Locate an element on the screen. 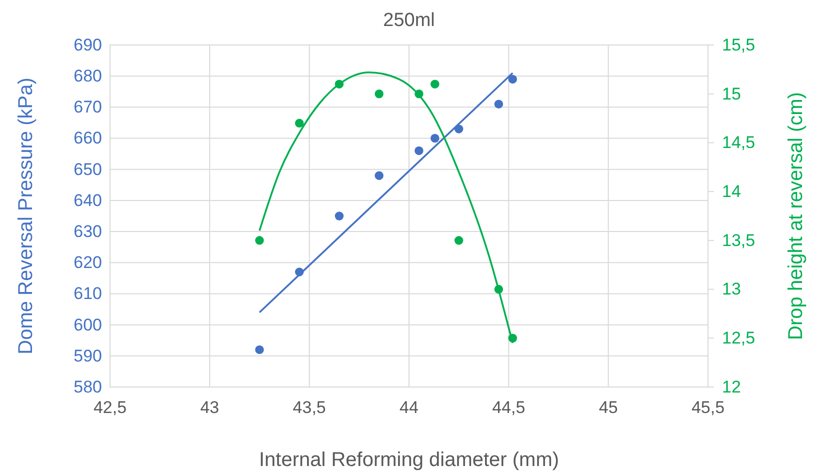  y-tick-label: 660 is located at coordinates (88, 138).